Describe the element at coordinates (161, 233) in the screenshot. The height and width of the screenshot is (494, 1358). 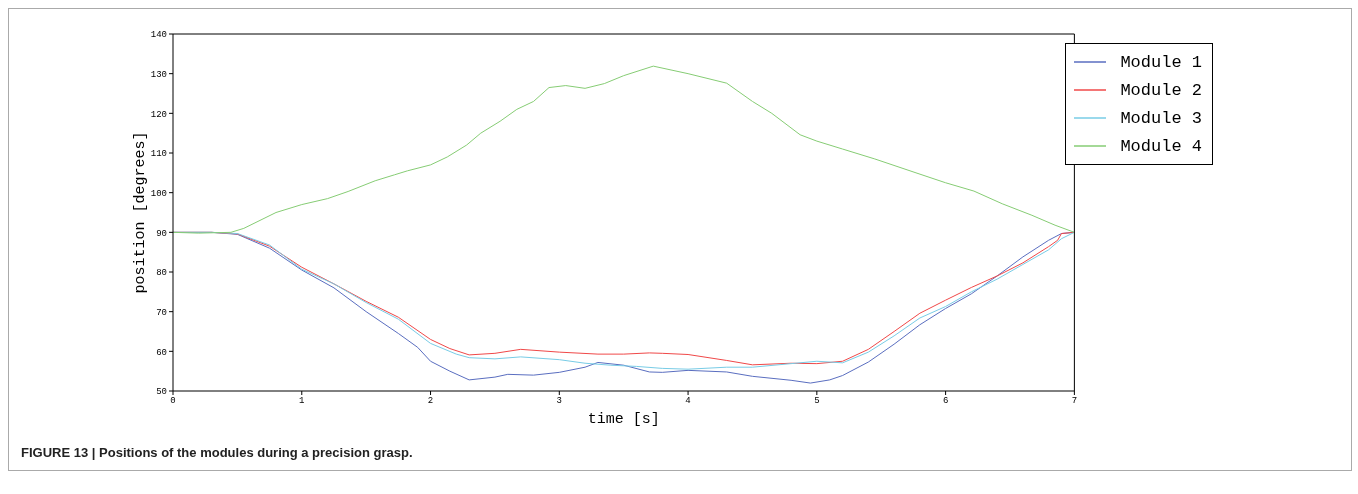
I see `y-tick-label: 90` at that location.